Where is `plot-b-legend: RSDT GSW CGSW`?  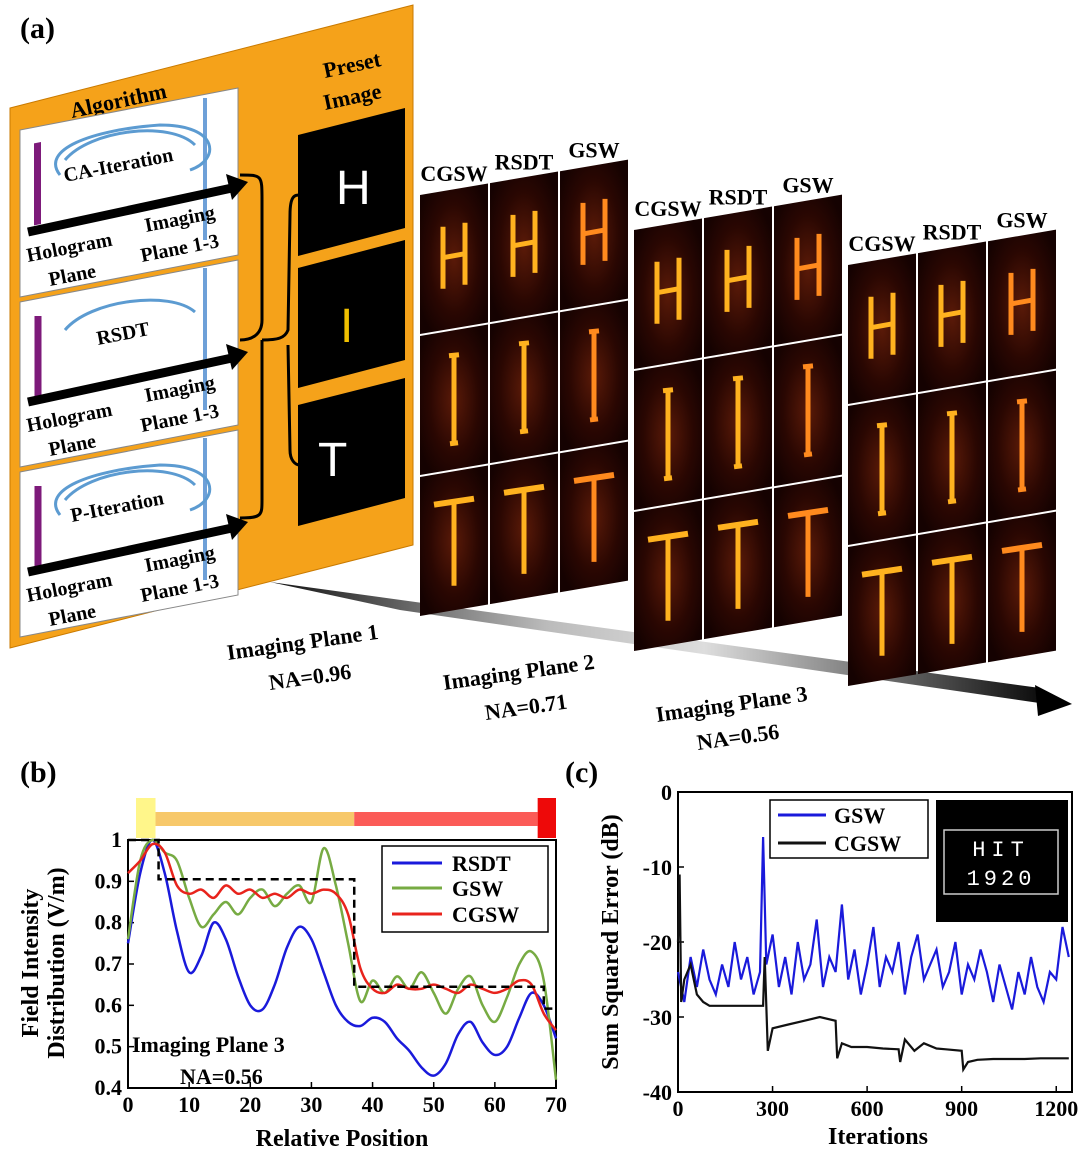 plot-b-legend: RSDT GSW CGSW is located at coordinates (465, 889).